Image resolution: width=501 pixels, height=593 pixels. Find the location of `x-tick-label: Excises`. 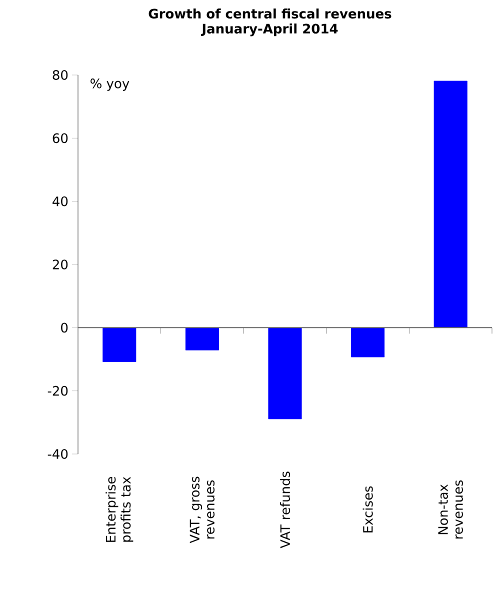

x-tick-label: Excises is located at coordinates (367, 509).